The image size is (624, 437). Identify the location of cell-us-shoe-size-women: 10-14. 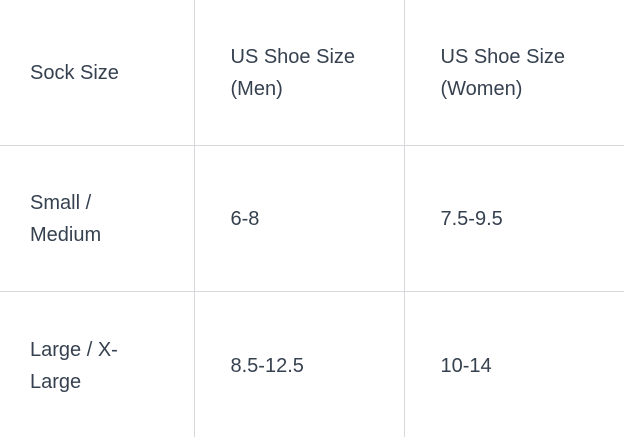
(514, 364).